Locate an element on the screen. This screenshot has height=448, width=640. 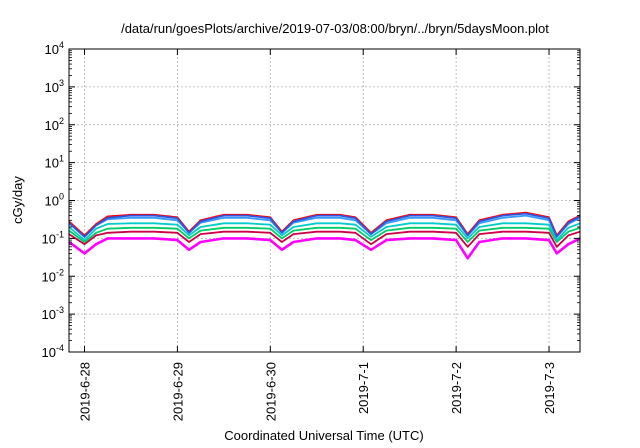
x-tick-label: 2019-6-29 is located at coordinates (177, 391).